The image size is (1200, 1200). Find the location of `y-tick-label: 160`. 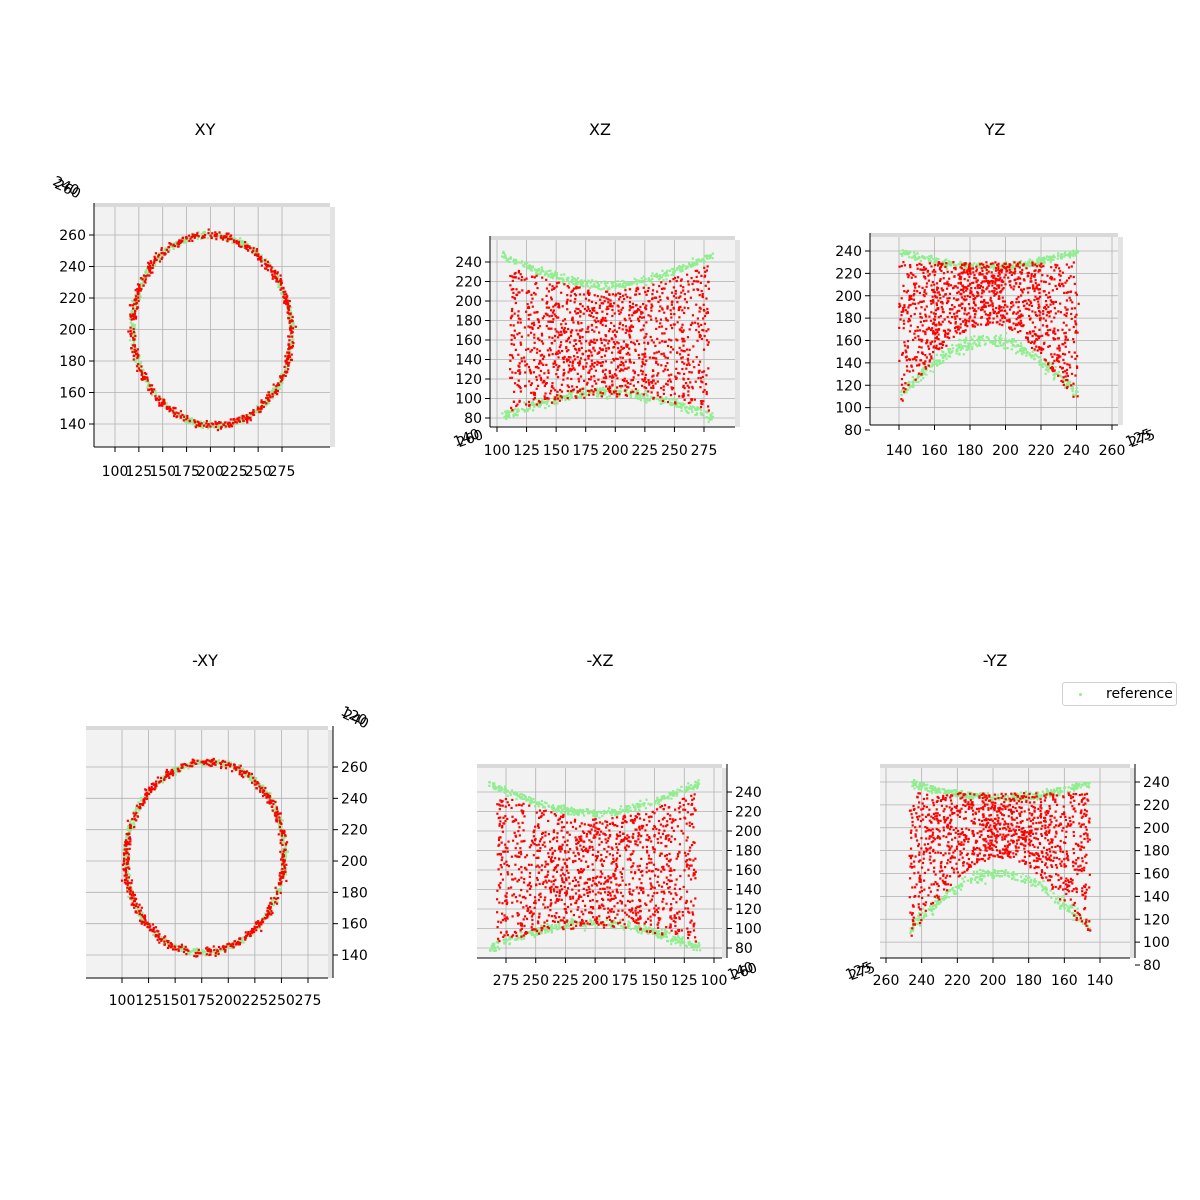

y-tick-label: 160 is located at coordinates (72, 394).